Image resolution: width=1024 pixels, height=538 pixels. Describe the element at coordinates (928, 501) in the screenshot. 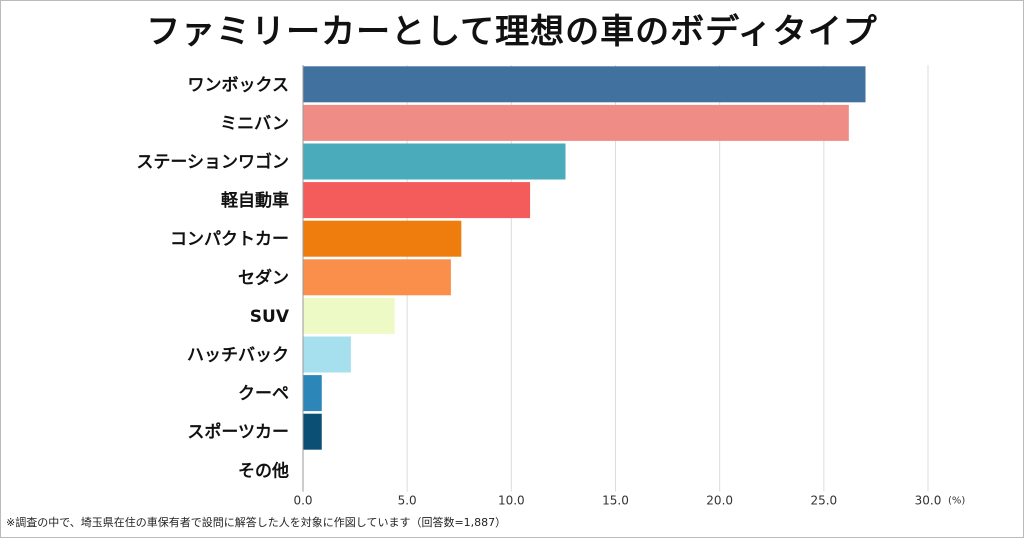

I see `x-tick-label: 30.0` at that location.